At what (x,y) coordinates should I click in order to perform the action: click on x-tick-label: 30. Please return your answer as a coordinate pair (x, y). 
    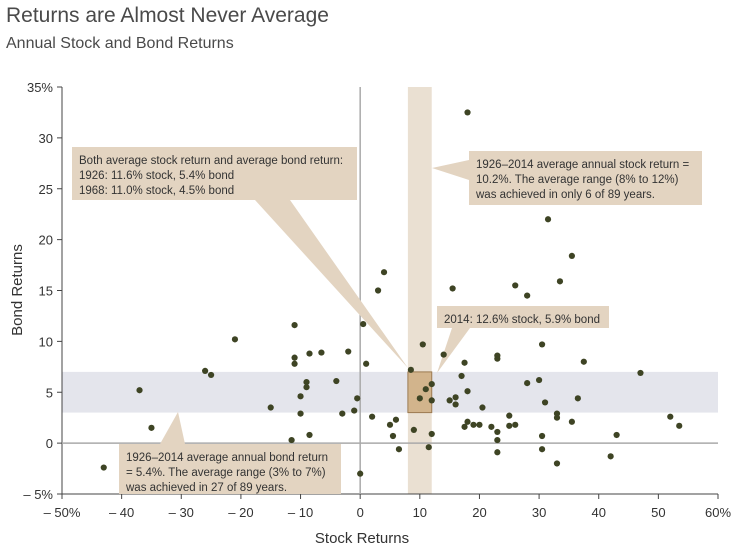
    Looking at the image, I should click on (539, 512).